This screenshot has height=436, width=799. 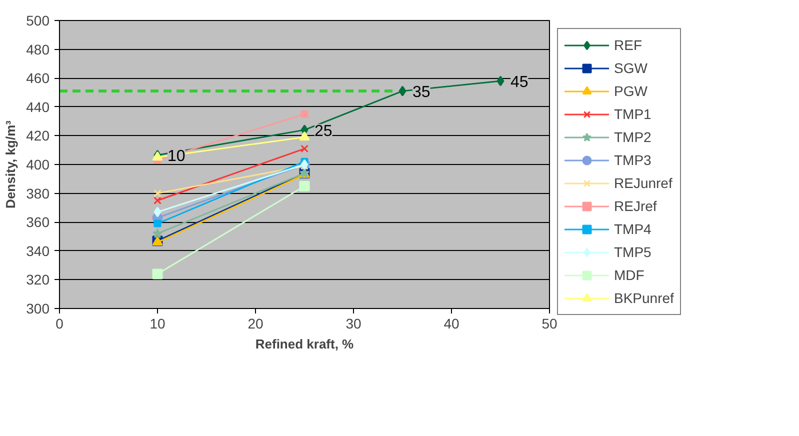 I want to click on legend-label: SGW, so click(x=631, y=68).